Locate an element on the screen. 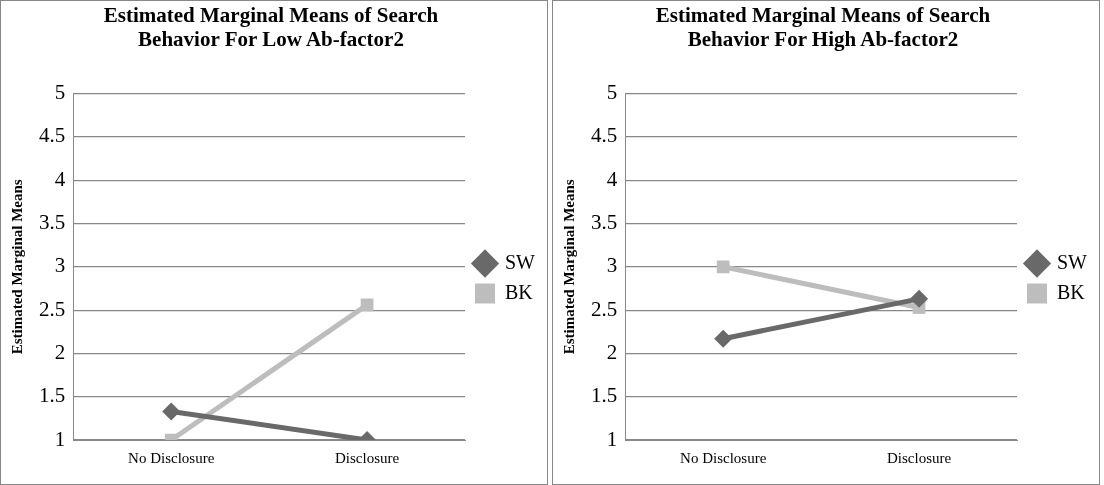 The width and height of the screenshot is (1104, 485). chart-title: Estimated Marginal Means of Search Behavior For High Ab-factor2 is located at coordinates (823, 27).